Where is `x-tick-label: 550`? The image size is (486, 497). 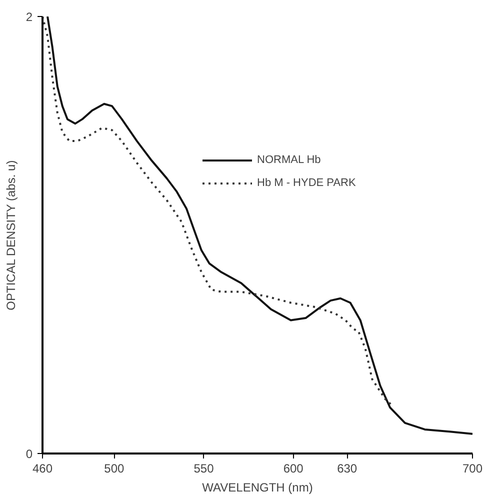 x-tick-label: 550 is located at coordinates (204, 469).